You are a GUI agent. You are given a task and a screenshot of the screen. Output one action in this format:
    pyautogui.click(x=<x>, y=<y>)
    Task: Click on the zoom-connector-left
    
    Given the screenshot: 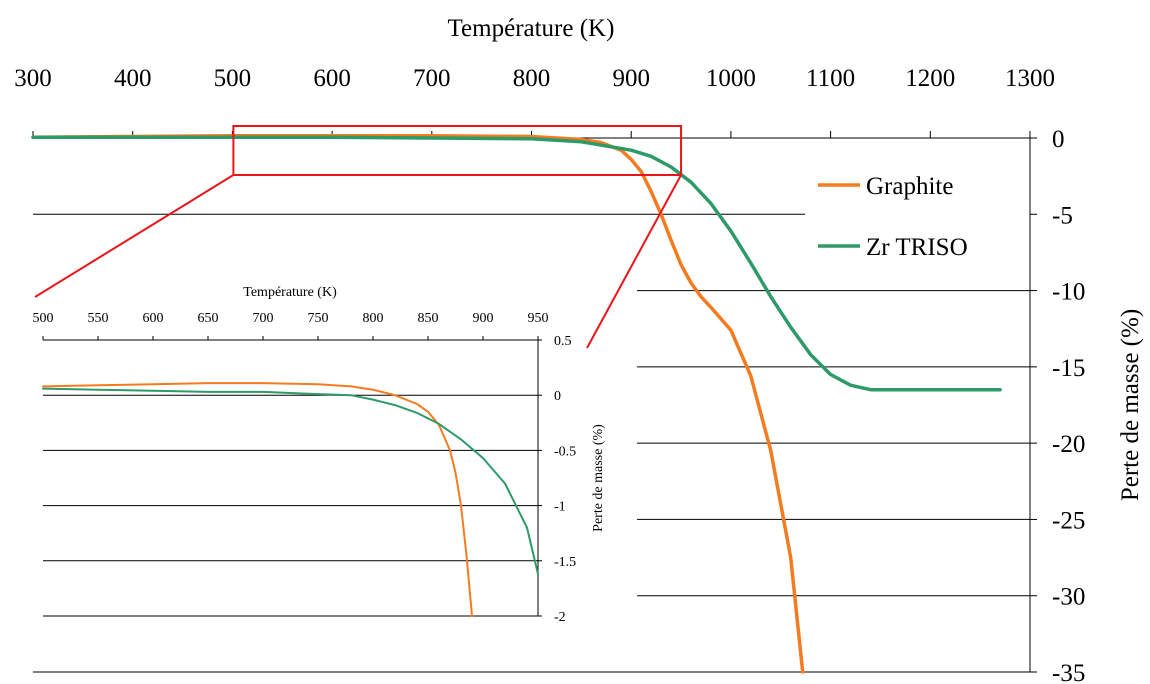 What is the action you would take?
    pyautogui.click(x=134, y=236)
    